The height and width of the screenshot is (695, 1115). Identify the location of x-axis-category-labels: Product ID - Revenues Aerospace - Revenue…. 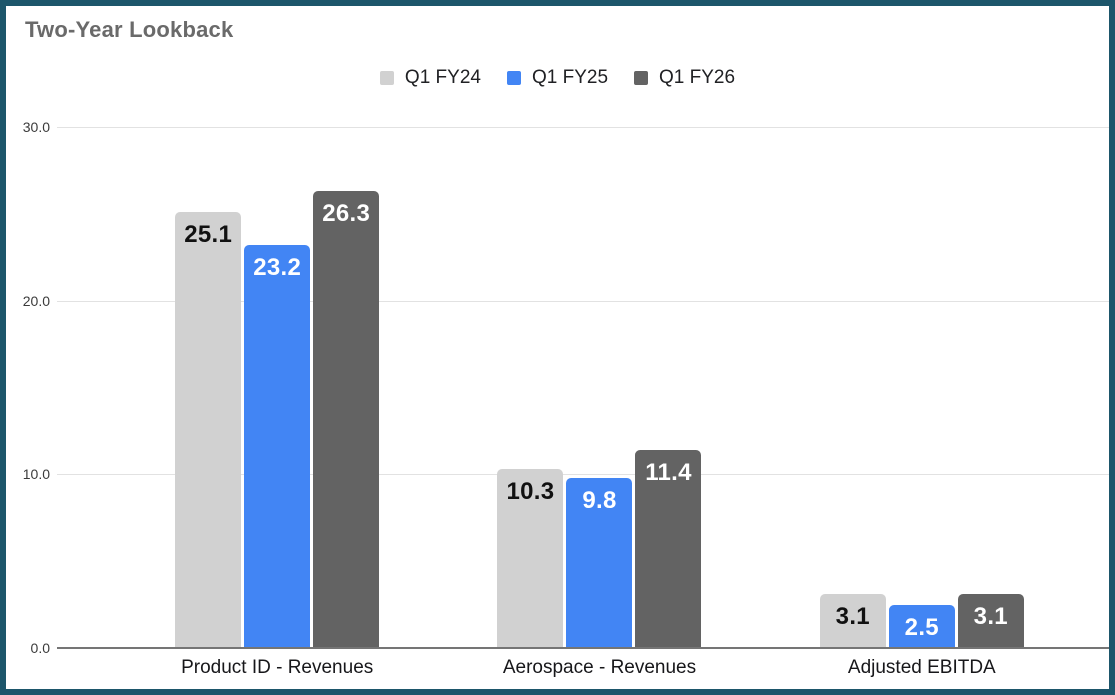
(599, 668).